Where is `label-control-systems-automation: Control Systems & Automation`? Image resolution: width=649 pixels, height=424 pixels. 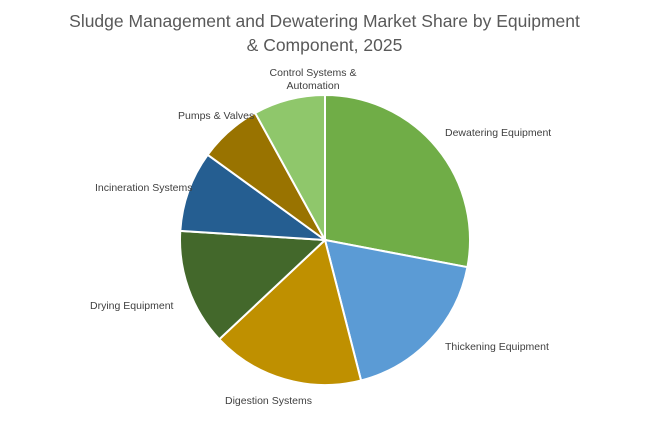 label-control-systems-automation: Control Systems & Automation is located at coordinates (313, 80).